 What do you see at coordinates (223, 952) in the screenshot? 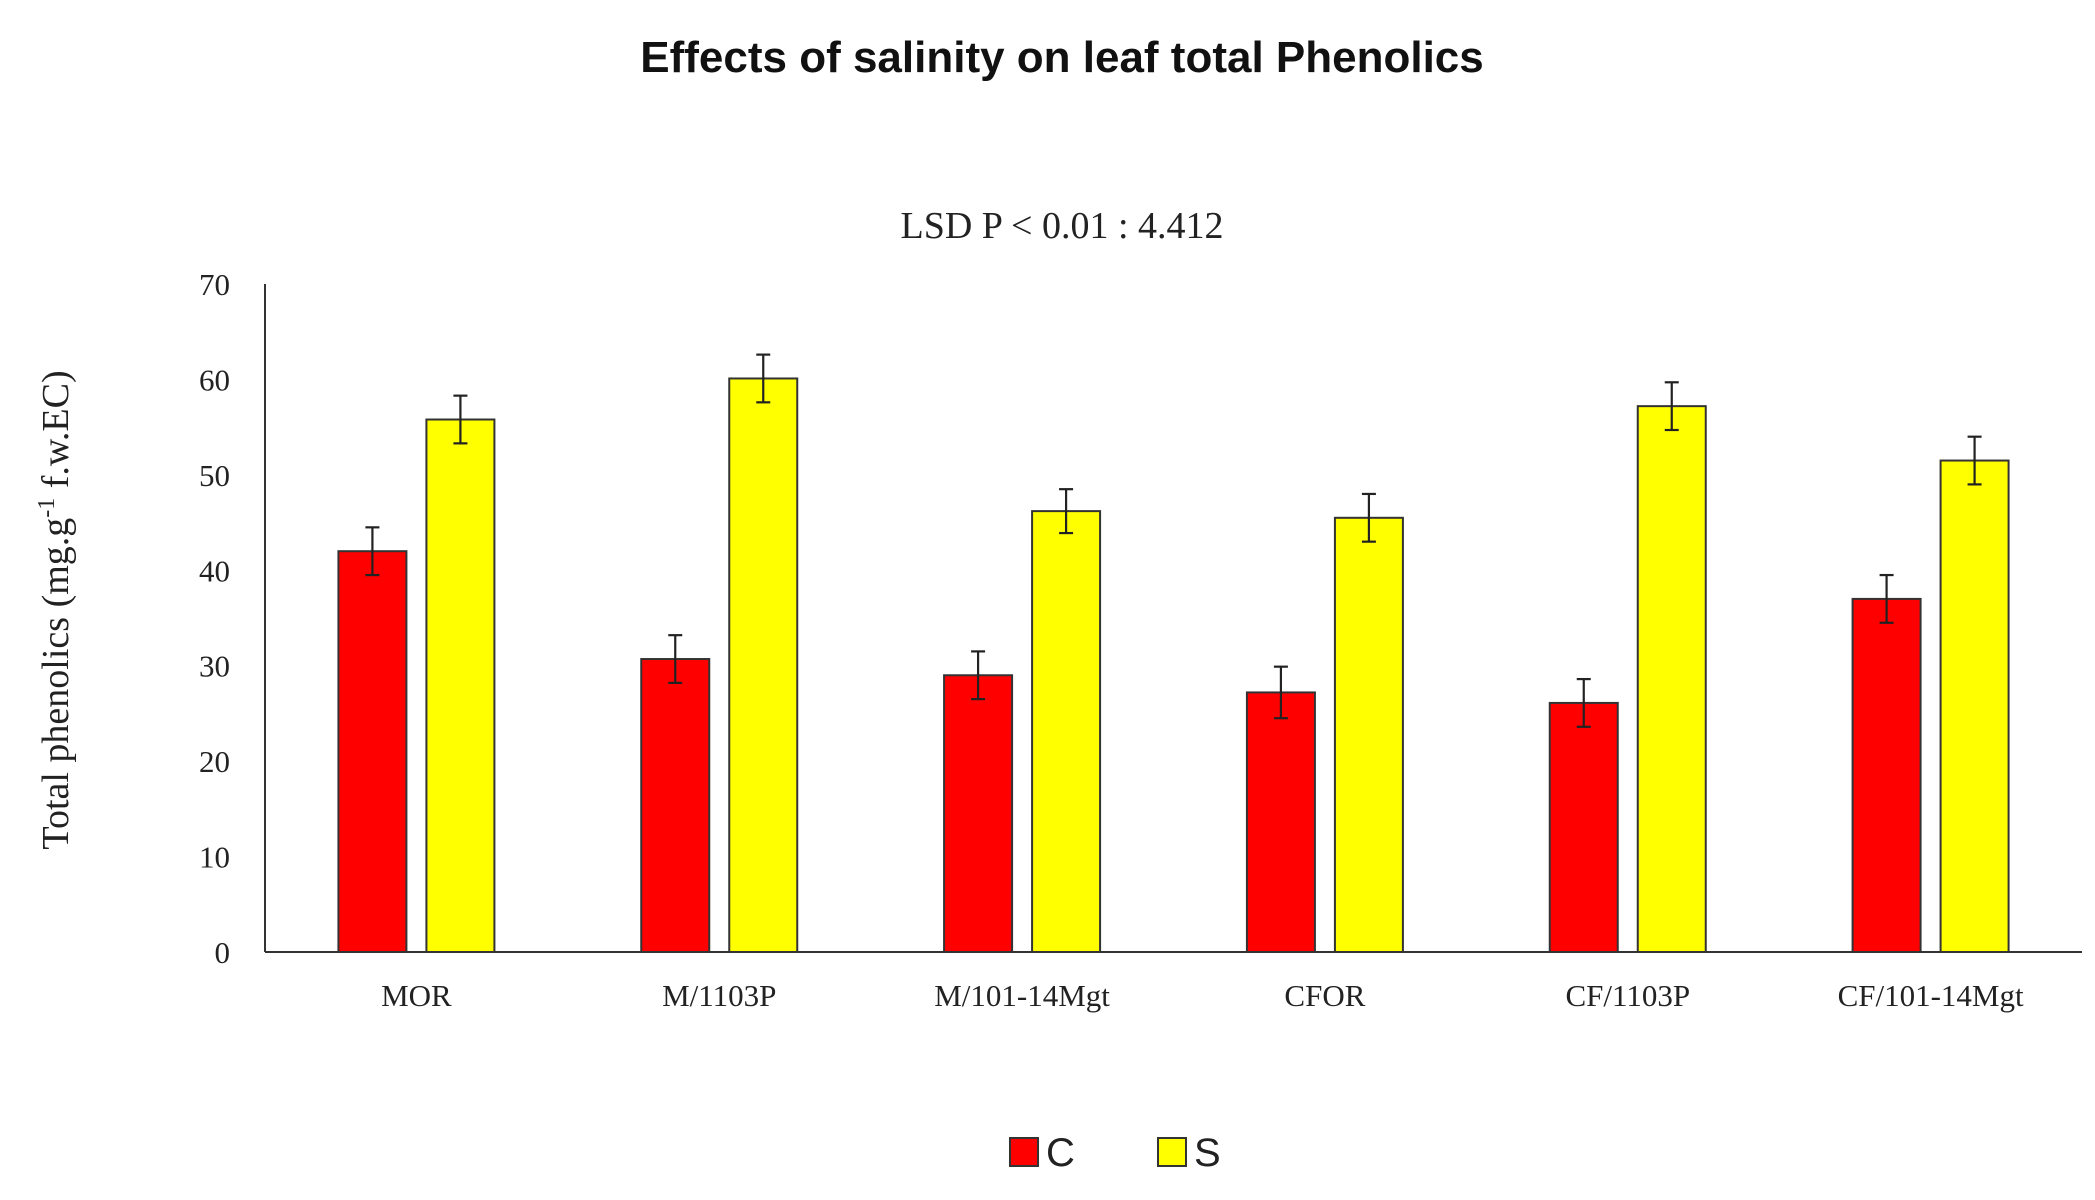
I see `y-tick-label: 0` at bounding box center [223, 952].